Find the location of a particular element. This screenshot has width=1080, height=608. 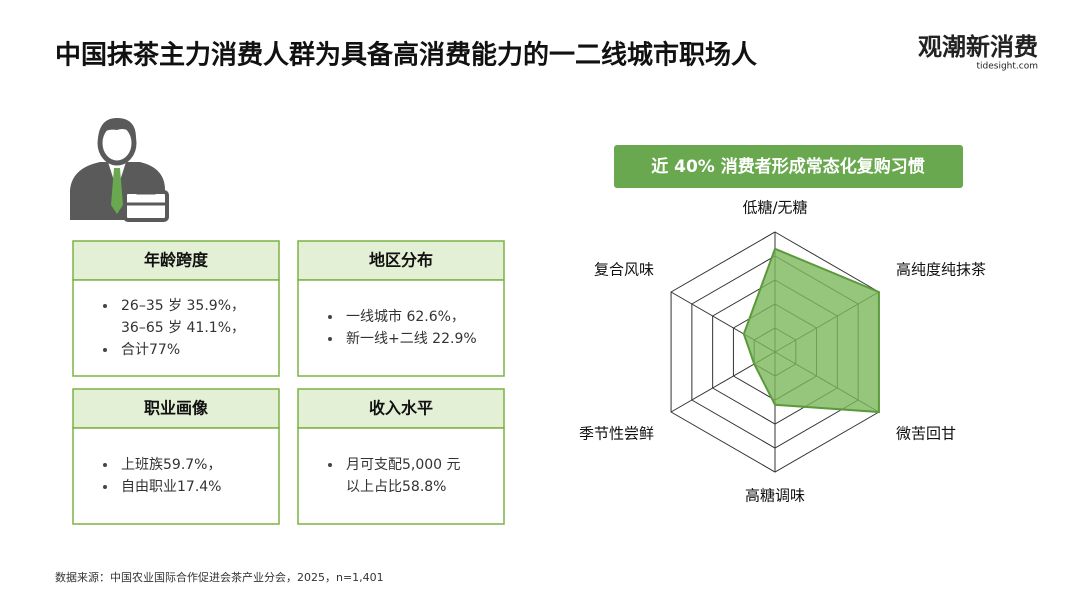

card-item: 合计77% is located at coordinates (150, 350).